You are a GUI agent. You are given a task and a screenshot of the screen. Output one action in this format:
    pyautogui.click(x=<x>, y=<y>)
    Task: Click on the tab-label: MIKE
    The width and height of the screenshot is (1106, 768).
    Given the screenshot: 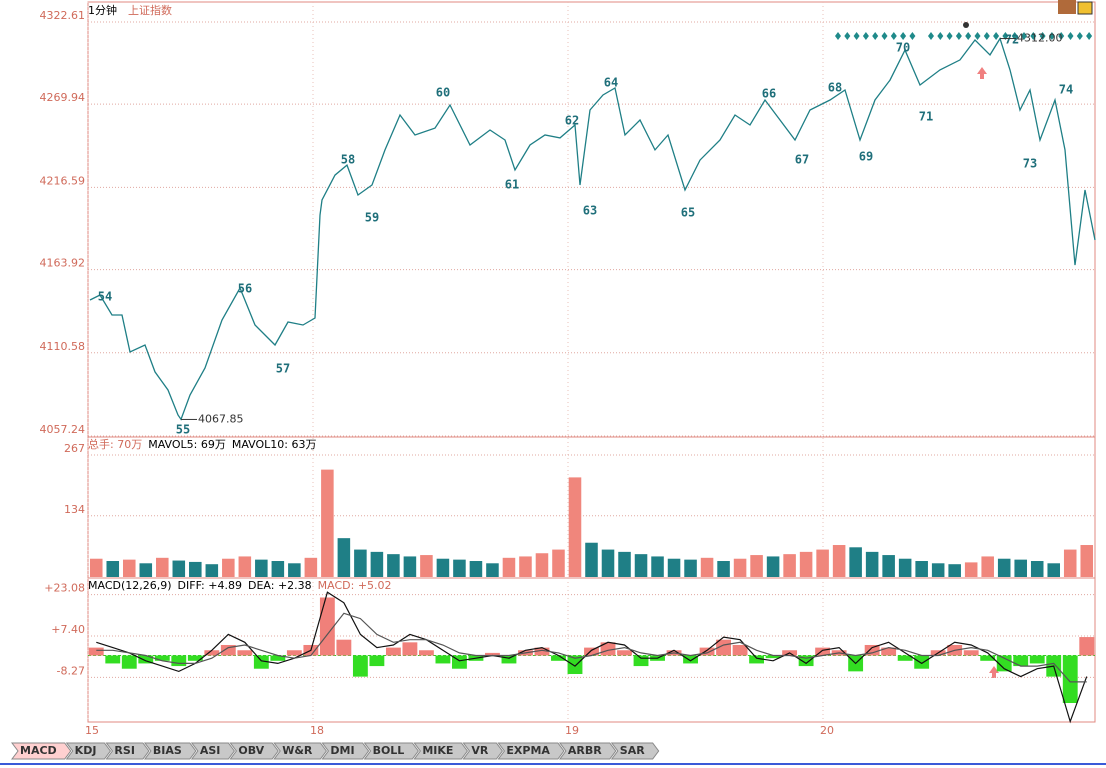 What is the action you would take?
    pyautogui.click(x=437, y=750)
    